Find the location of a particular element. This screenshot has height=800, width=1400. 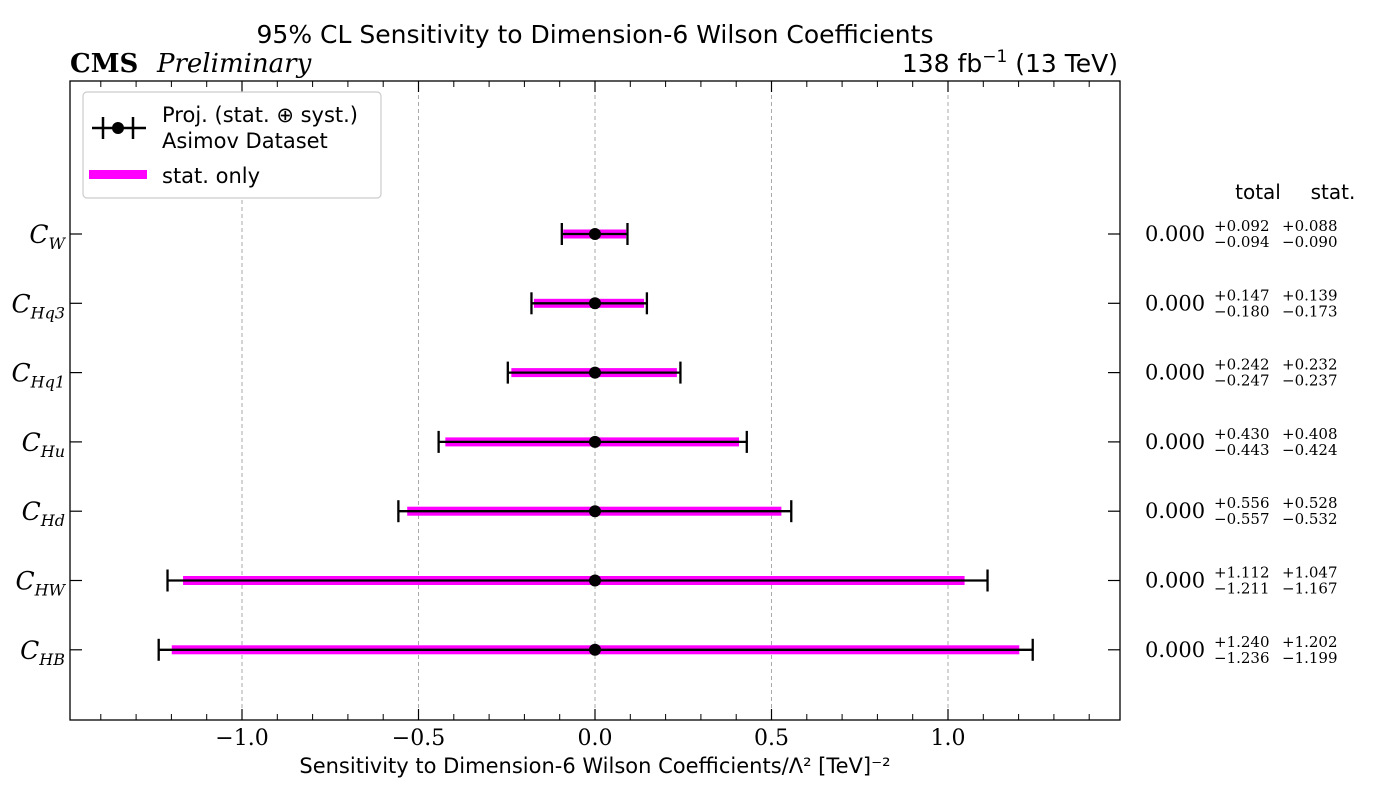

y-category-label: CHB is located at coordinates (42, 652).